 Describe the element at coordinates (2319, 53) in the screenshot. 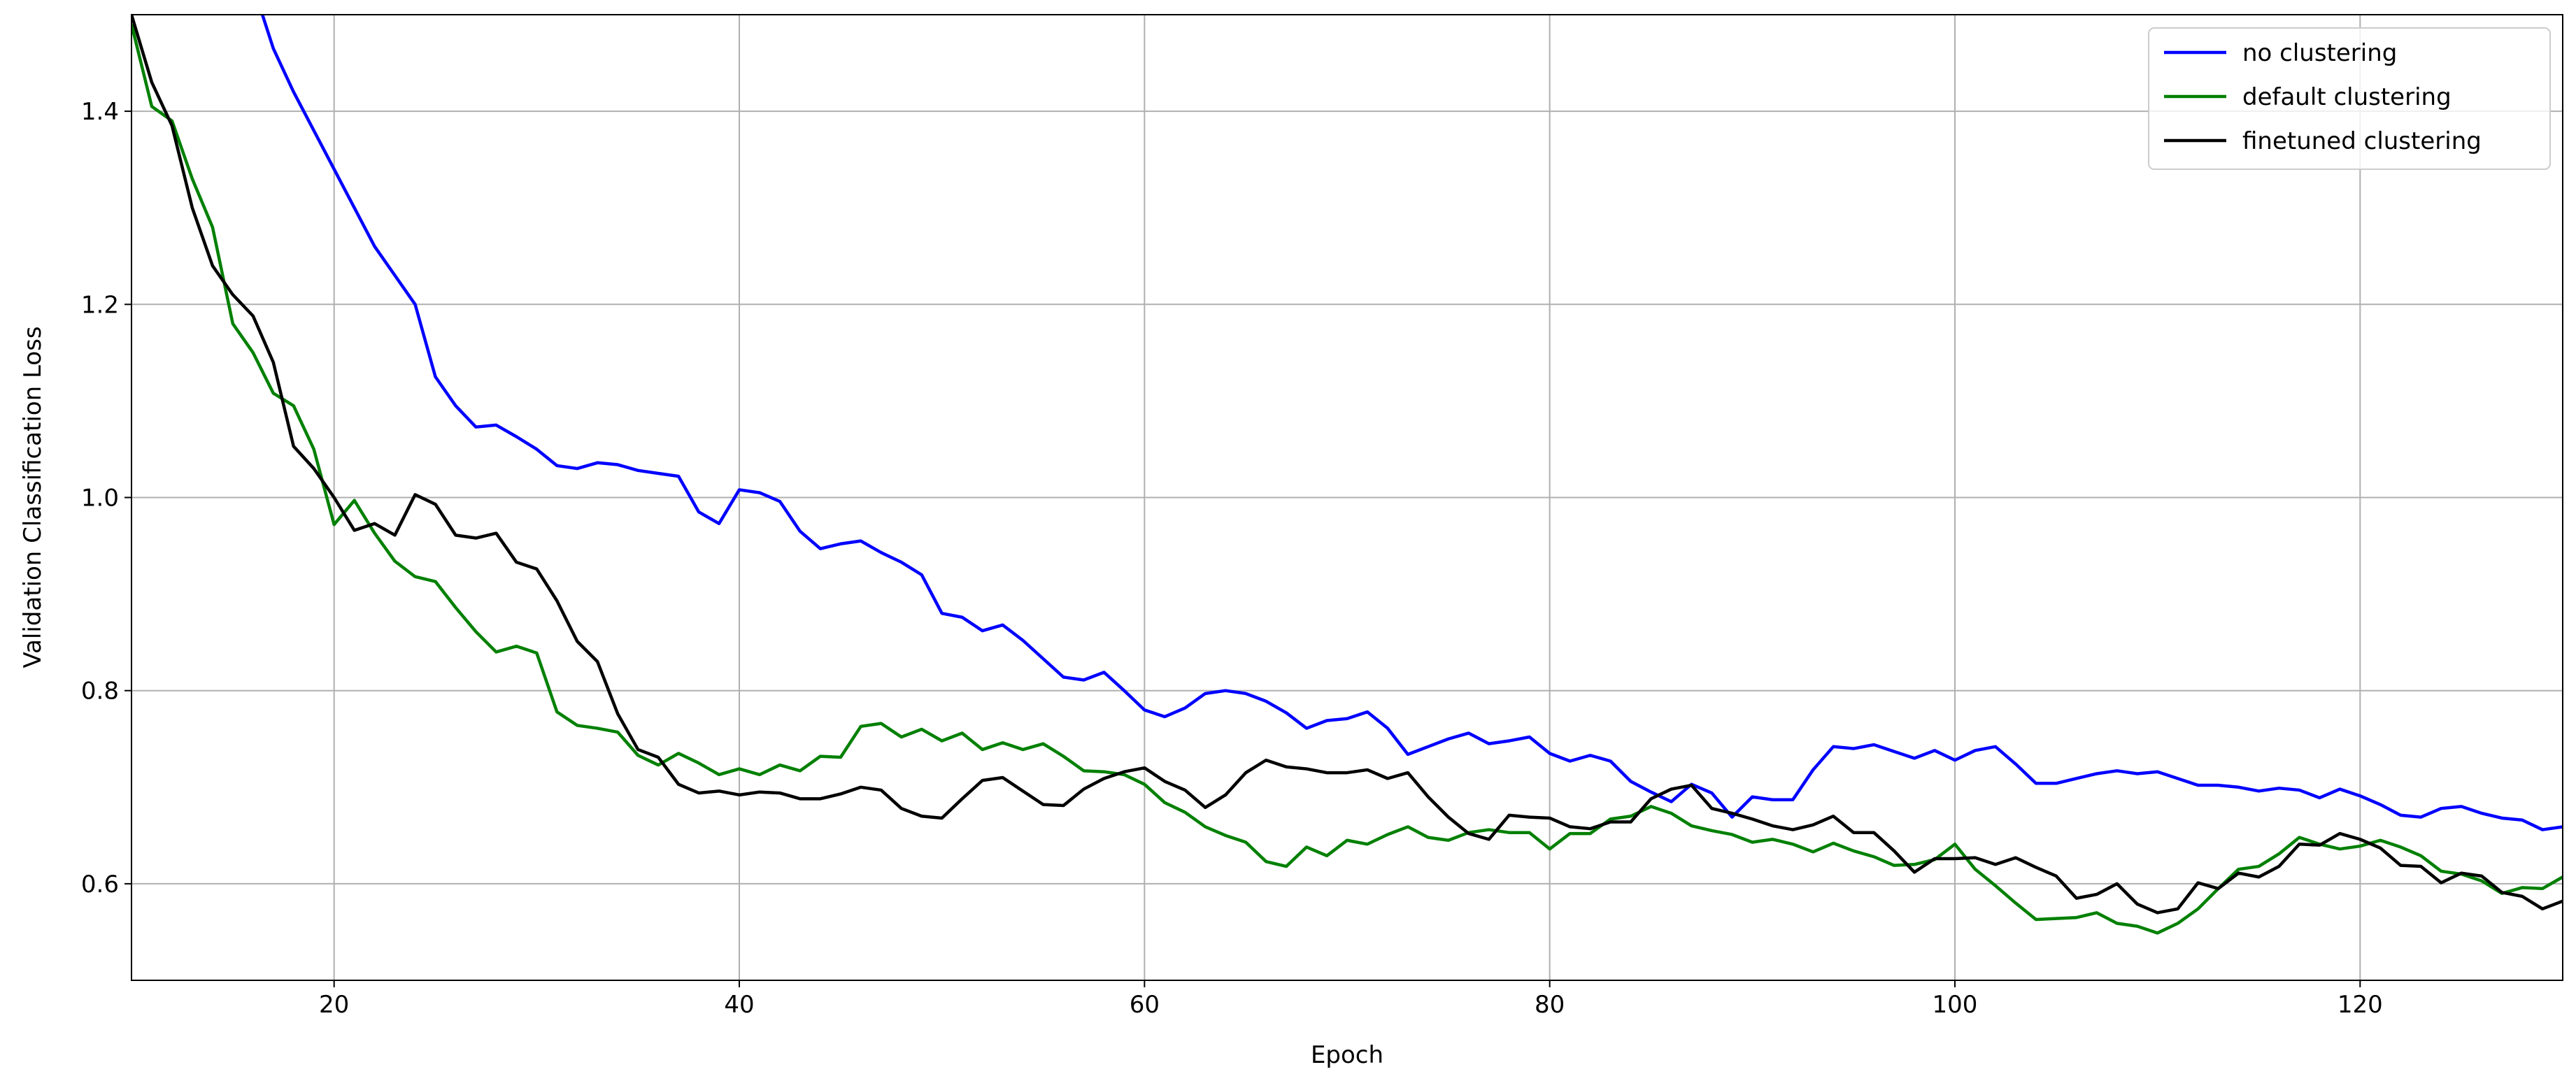

I see `legend-label: no clustering` at that location.